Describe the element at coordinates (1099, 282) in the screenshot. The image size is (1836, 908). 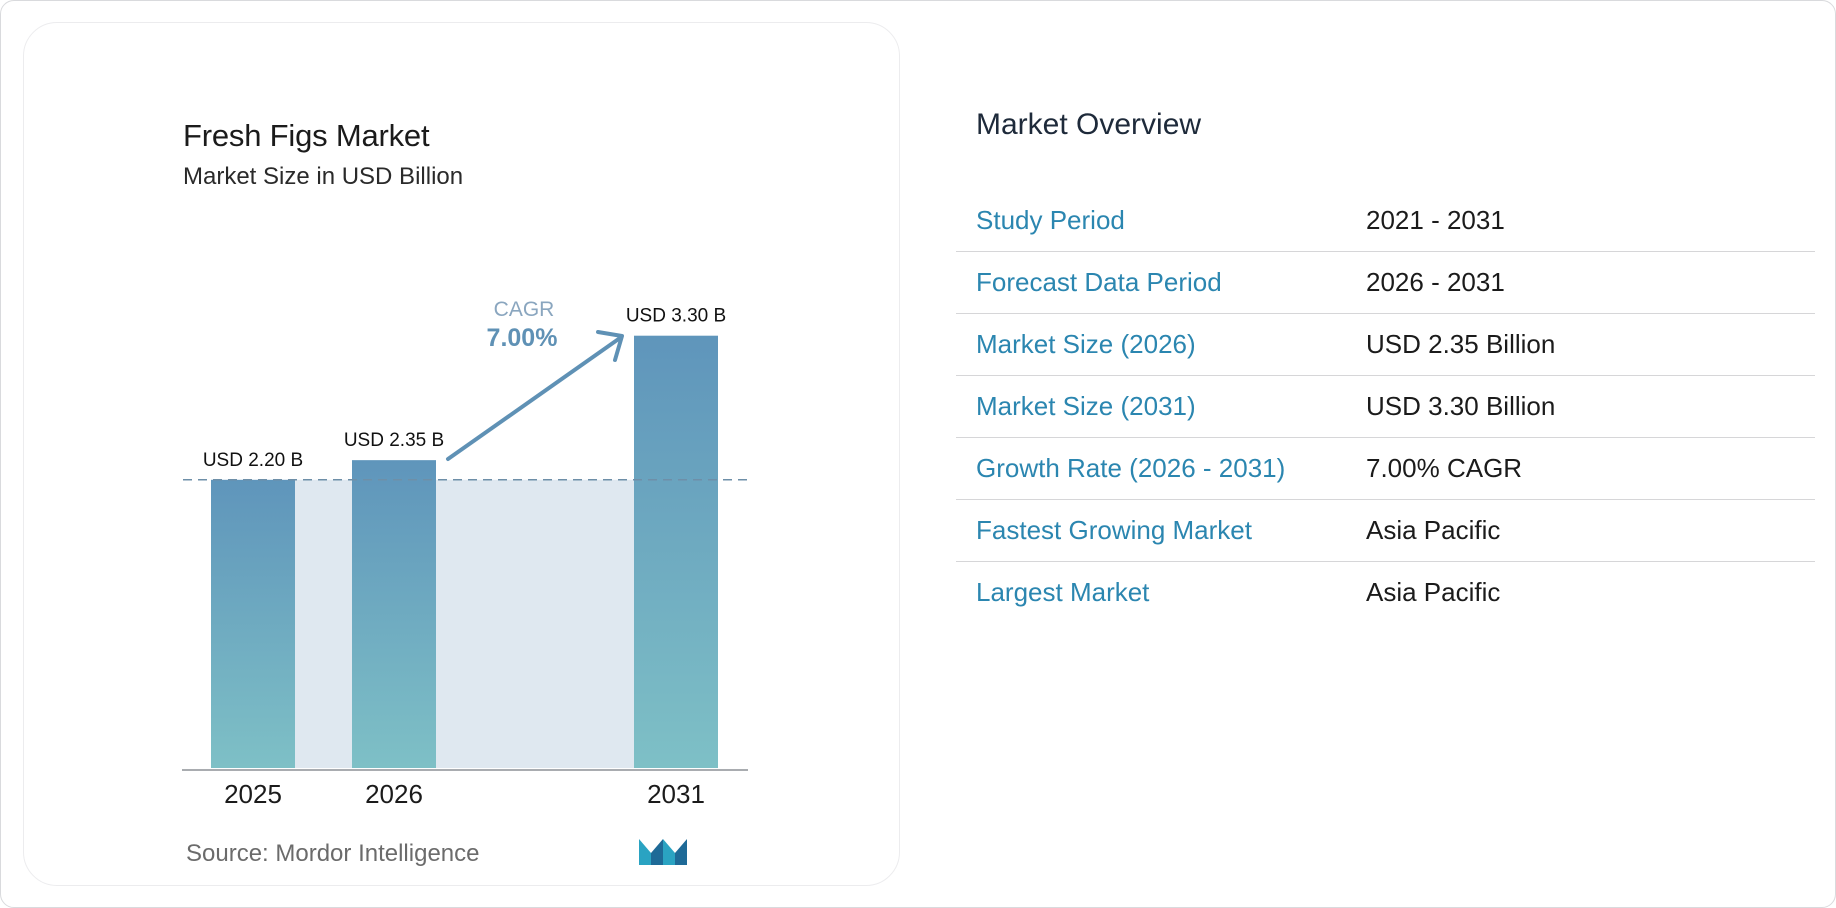
I see `row-label: Forecast Data Period` at that location.